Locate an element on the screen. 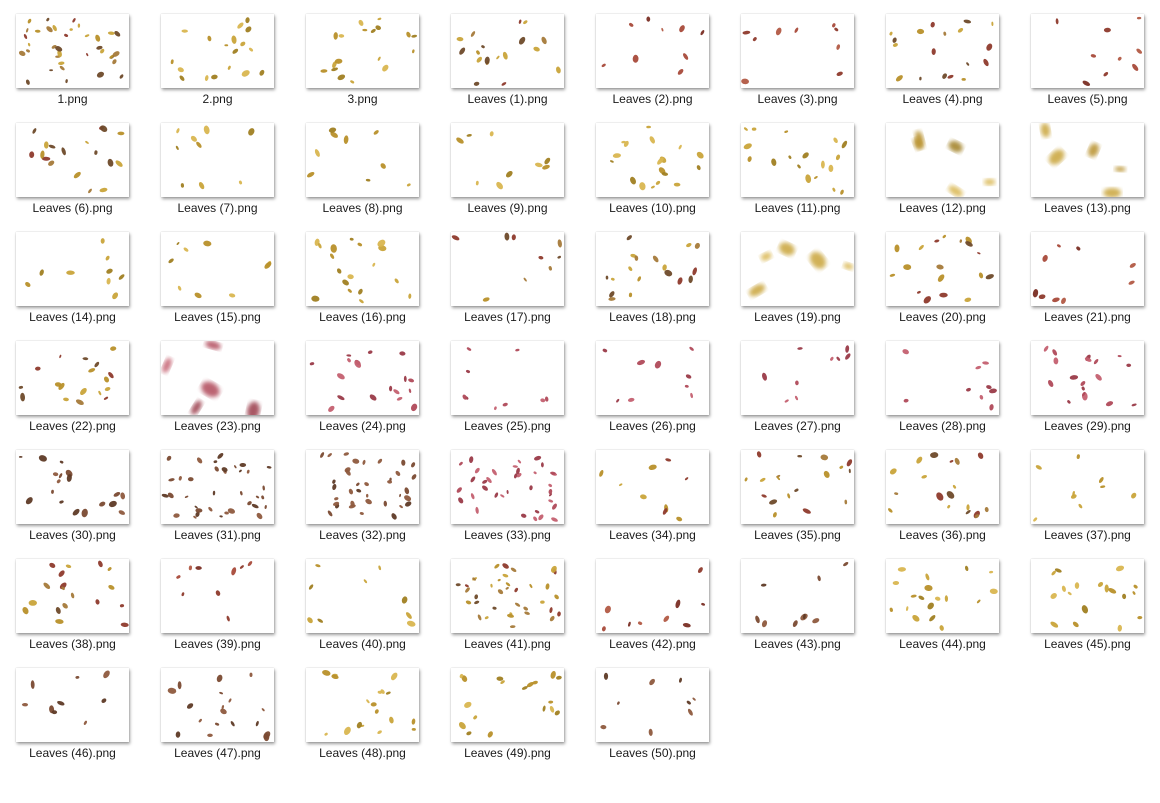  file-item: Leaves (44).png is located at coordinates (942, 599).